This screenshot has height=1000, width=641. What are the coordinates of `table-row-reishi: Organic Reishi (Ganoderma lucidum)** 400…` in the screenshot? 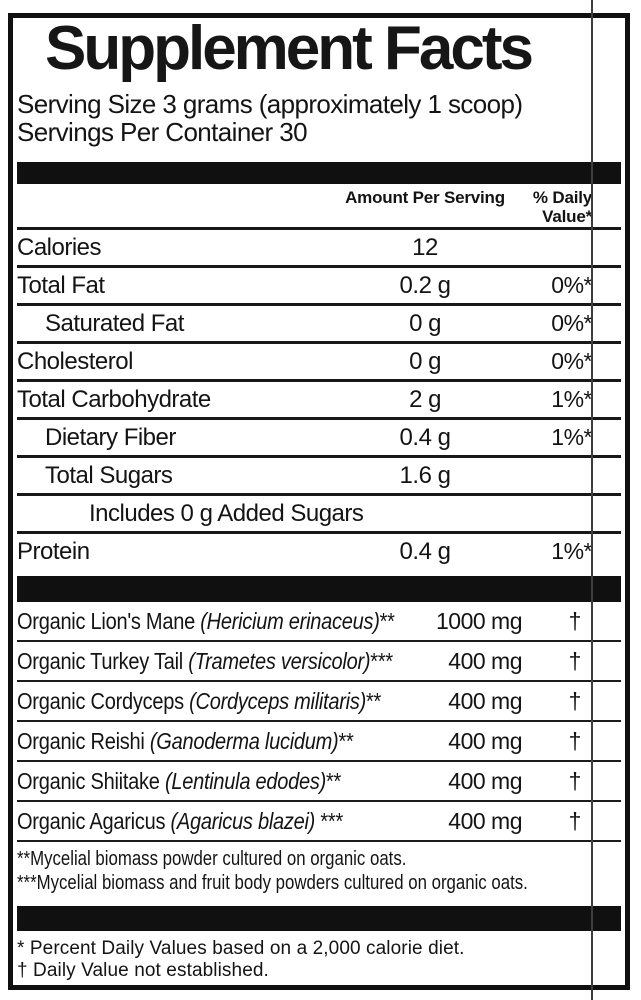 It's located at (319, 742).